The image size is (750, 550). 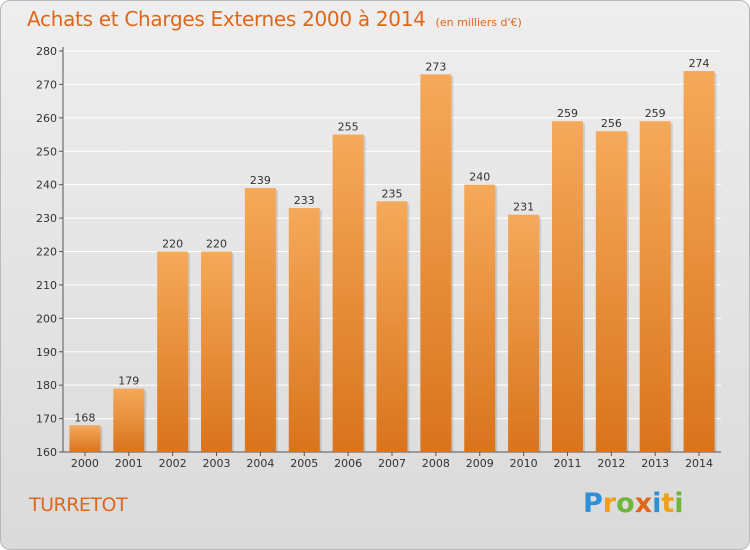 What do you see at coordinates (435, 66) in the screenshot?
I see `data-label: 273` at bounding box center [435, 66].